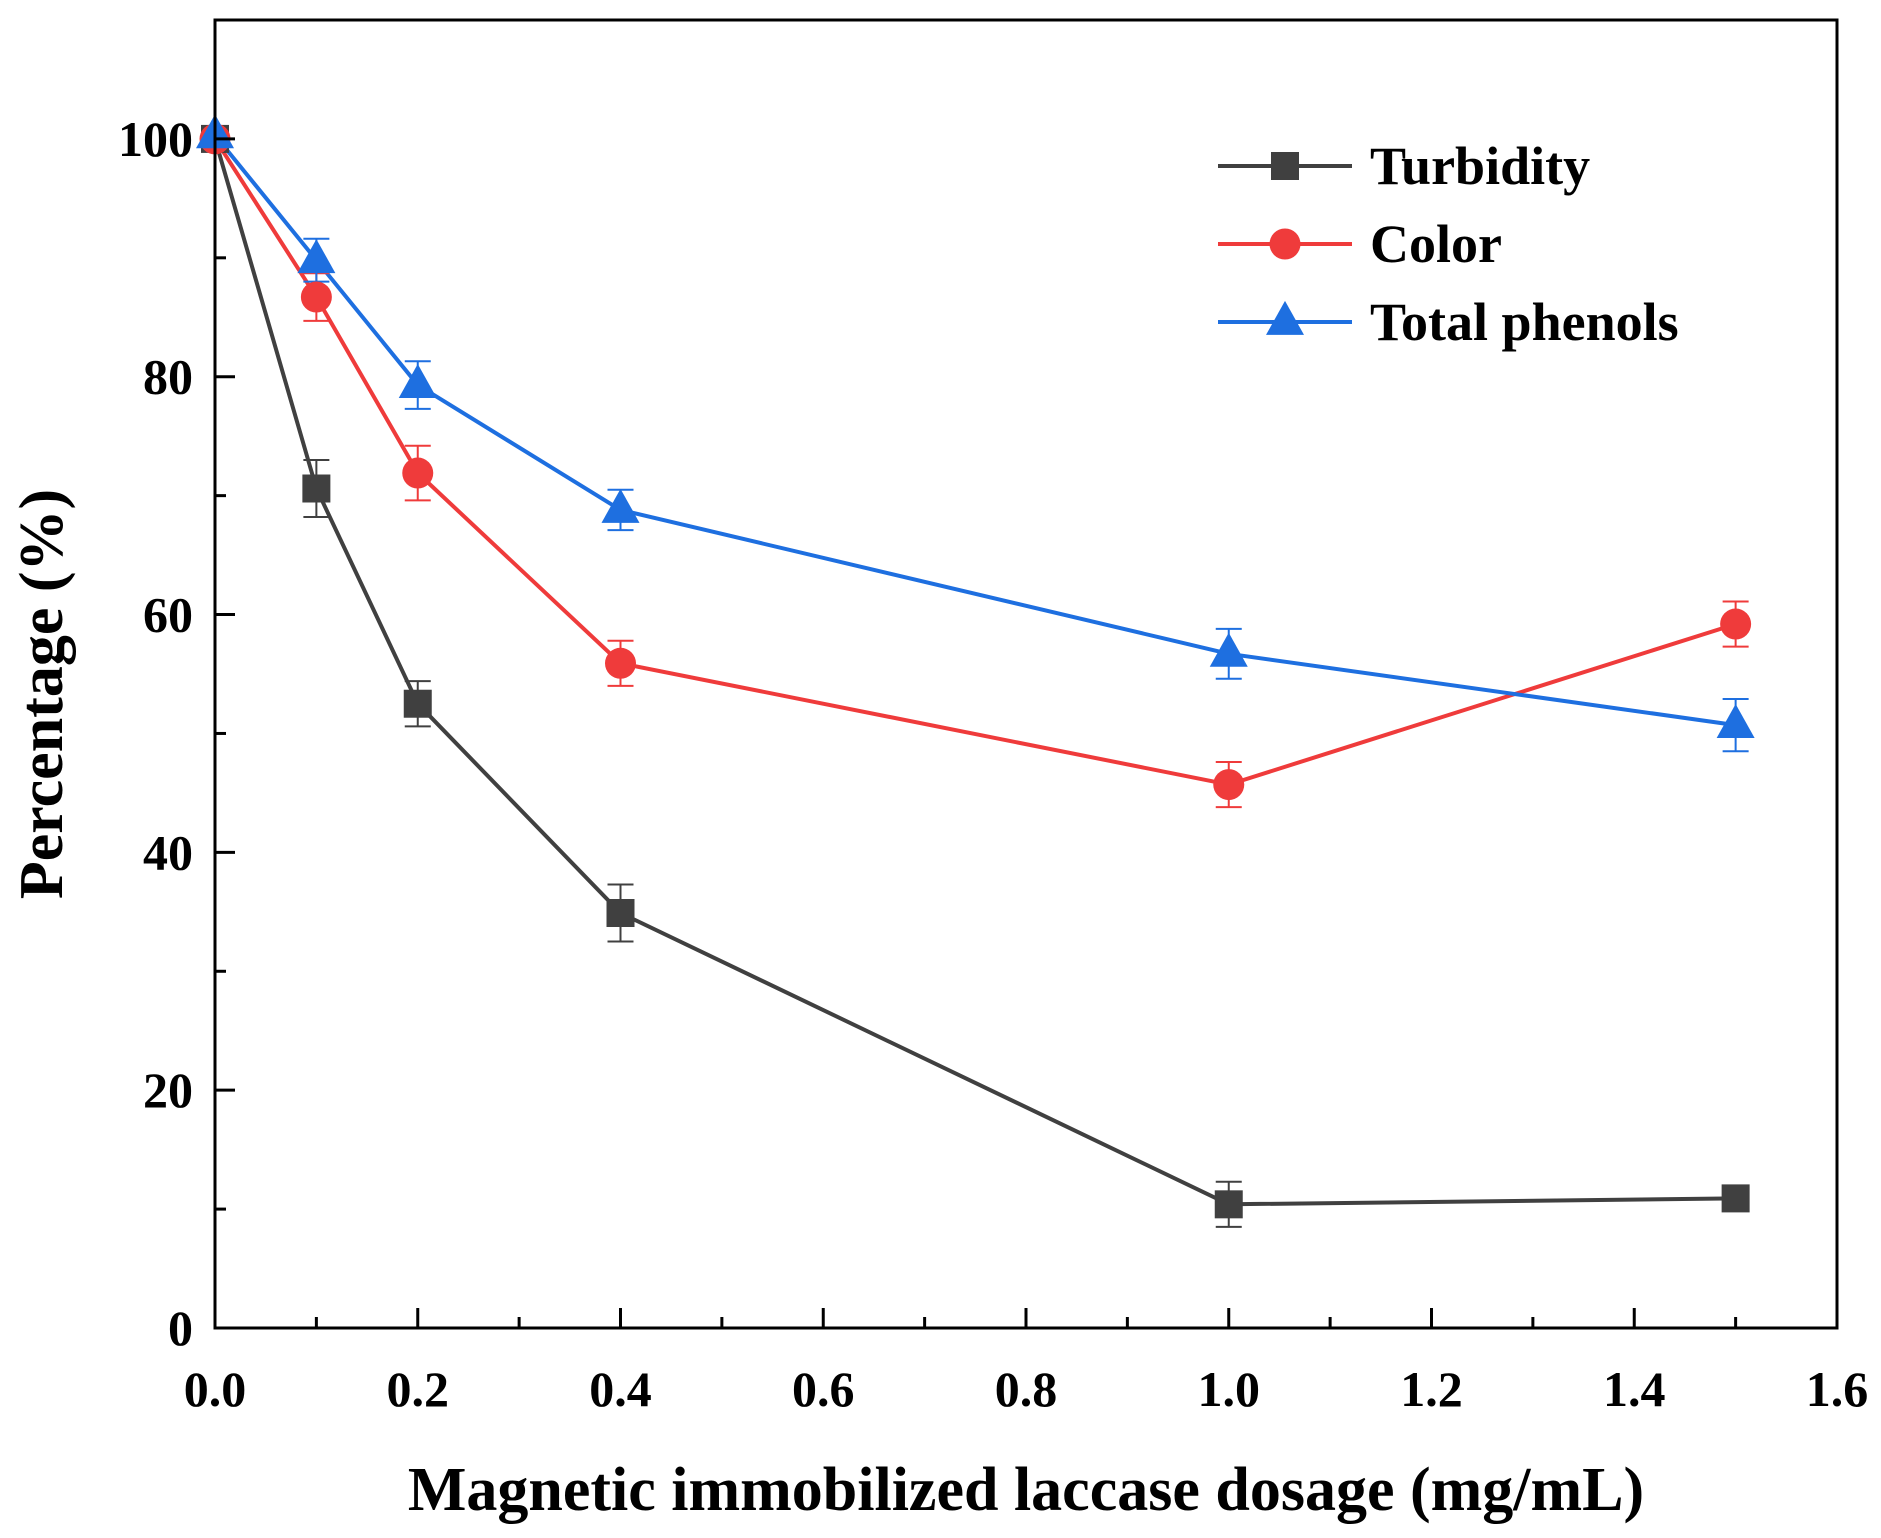 The image size is (1881, 1538). Describe the element at coordinates (1837, 1389) in the screenshot. I see `x-tick-label: 1.6` at that location.